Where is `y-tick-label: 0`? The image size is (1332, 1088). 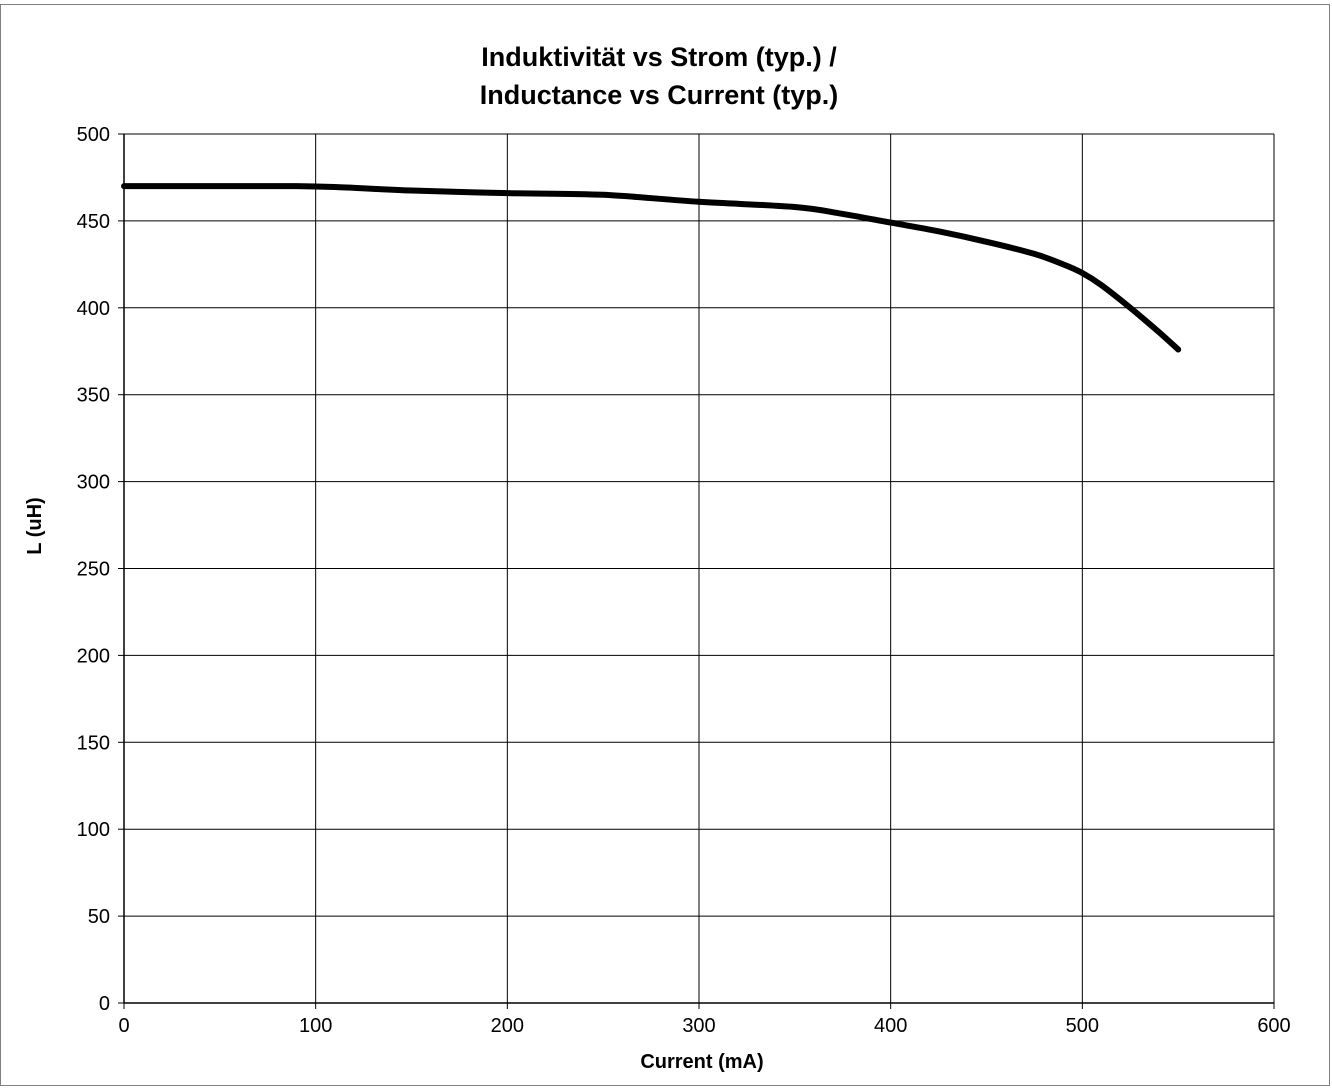 y-tick-label: 0 is located at coordinates (104, 1004).